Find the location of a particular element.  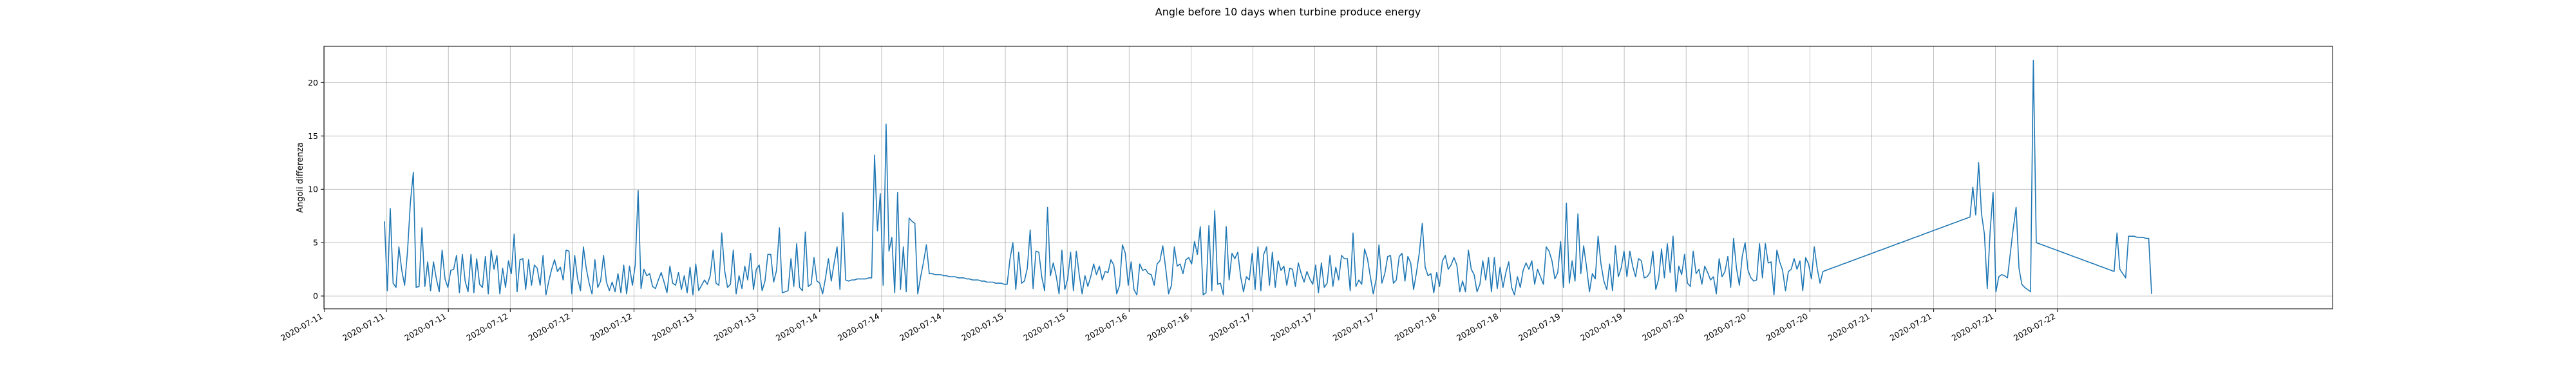

y-ticks: 0 5 10 15 20 is located at coordinates (316, 189).